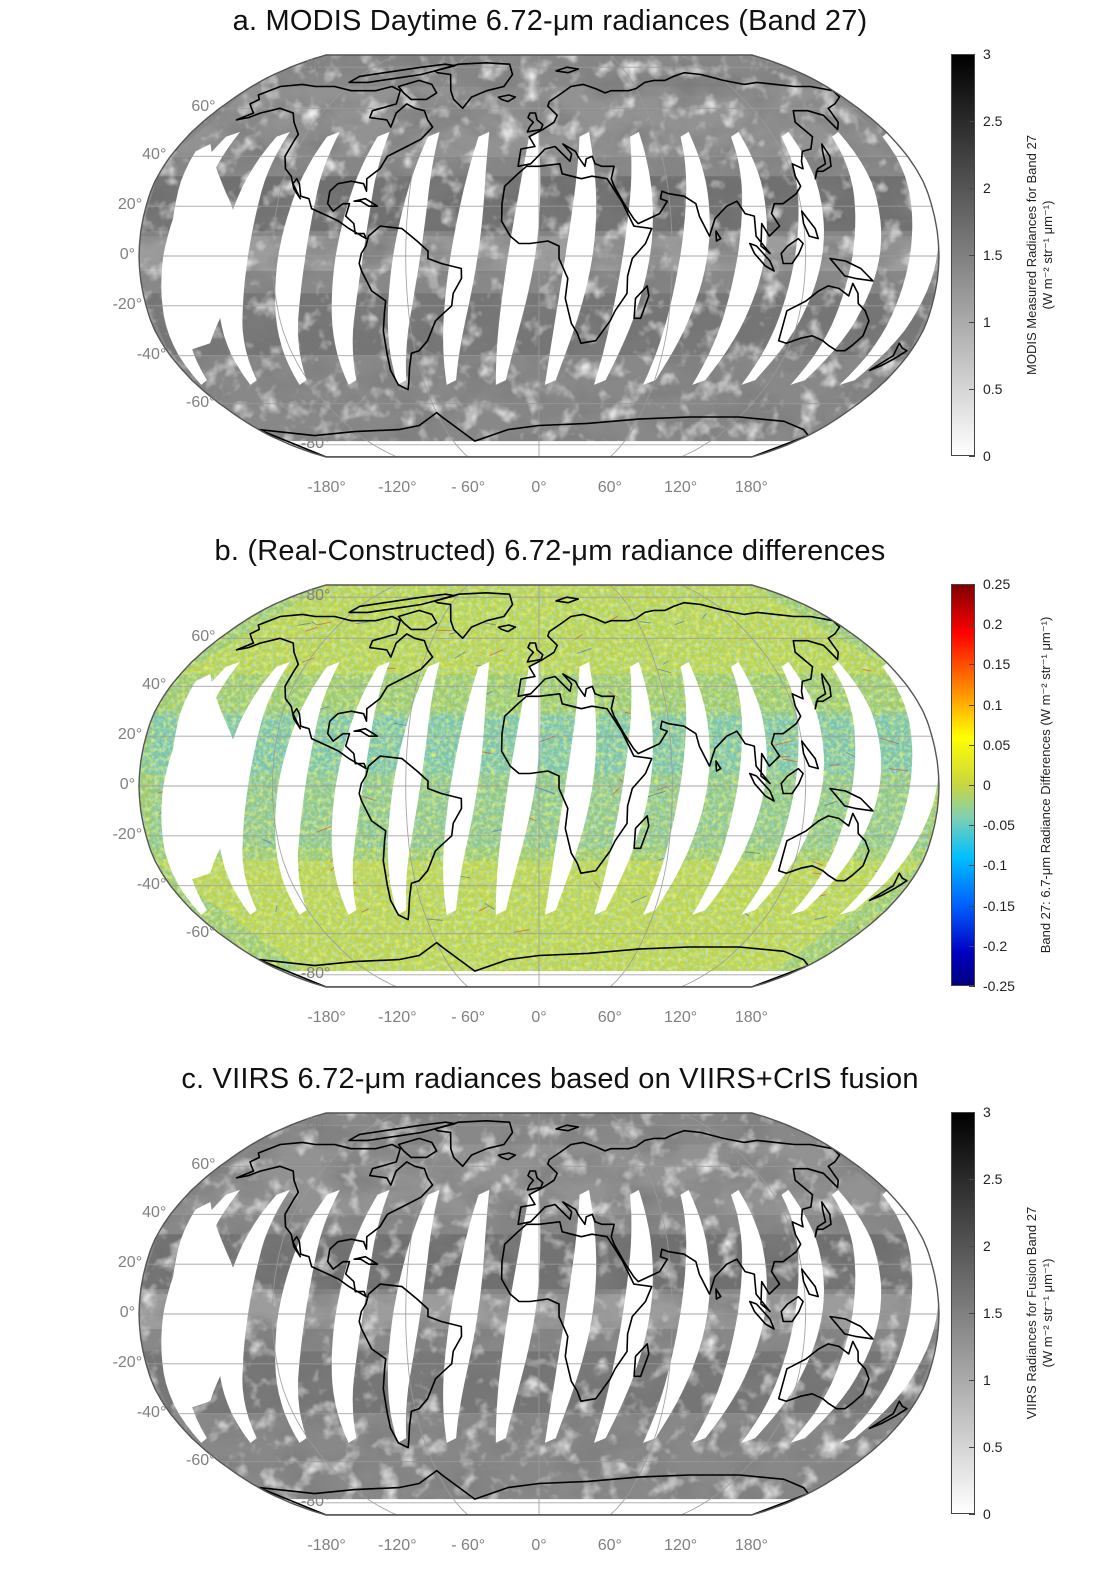 The image size is (1100, 1580). Describe the element at coordinates (992, 624) in the screenshot. I see `colorbar-tick-label: 0.2` at that location.